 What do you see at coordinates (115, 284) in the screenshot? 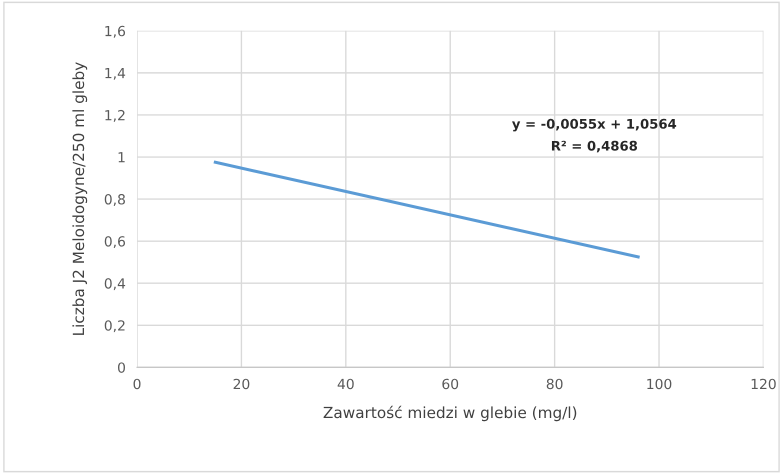
I see `y-tick-label: 0,4` at bounding box center [115, 284].